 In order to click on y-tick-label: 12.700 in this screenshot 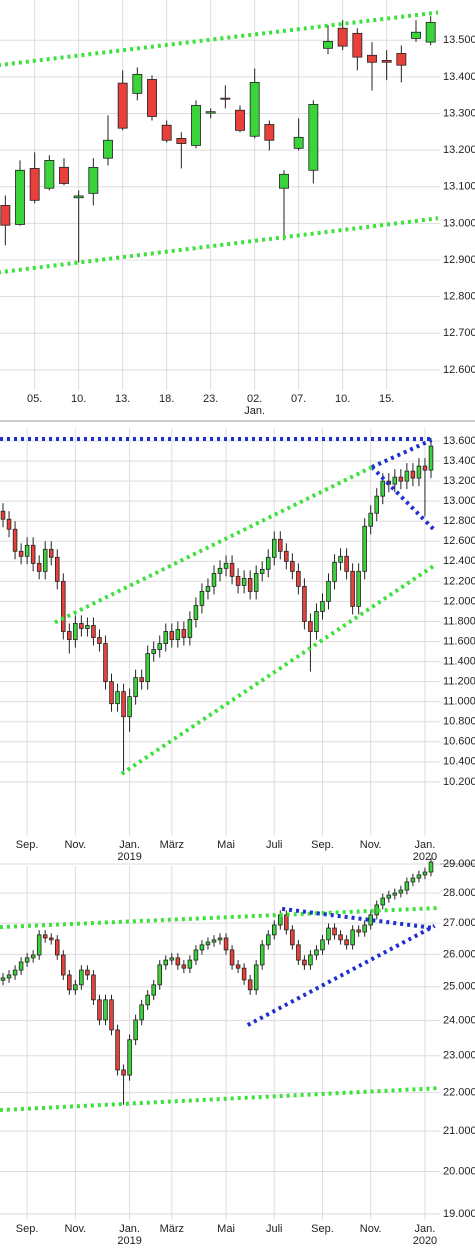, I will do `click(459, 333)`.